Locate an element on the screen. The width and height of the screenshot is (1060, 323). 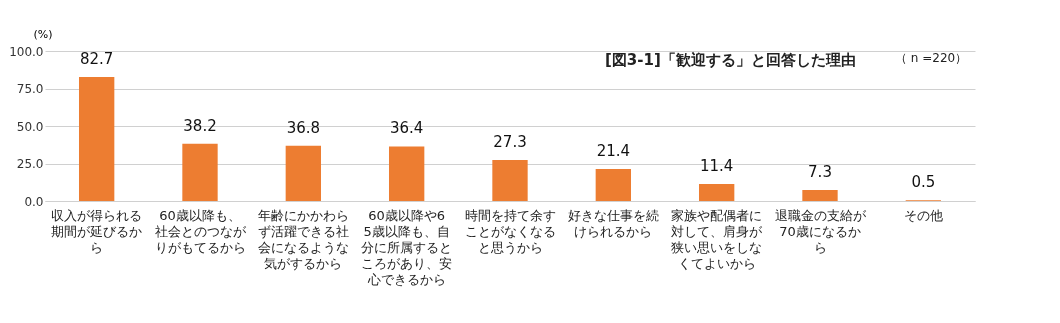
x-tick-label: 家族や配偶者に対して、肩身が狭い思いをしなくてよいから is located at coordinates (717, 239).